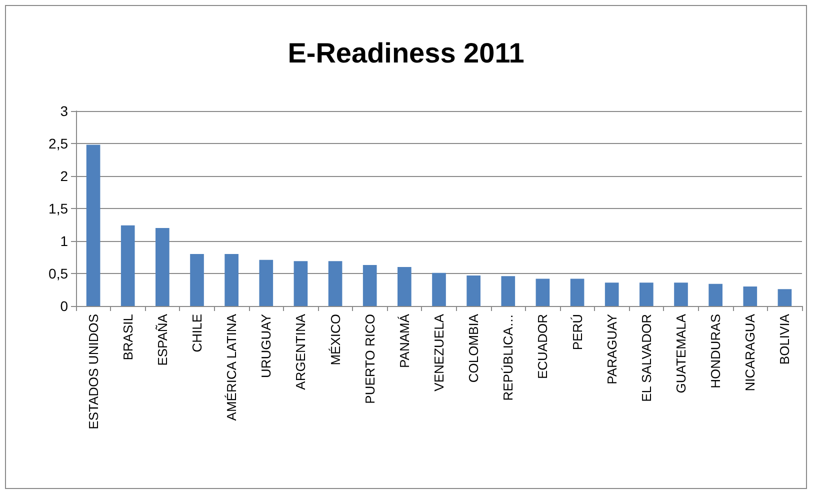 The image size is (814, 496). Describe the element at coordinates (784, 339) in the screenshot. I see `x-tick-label: BOLIVIA` at that location.